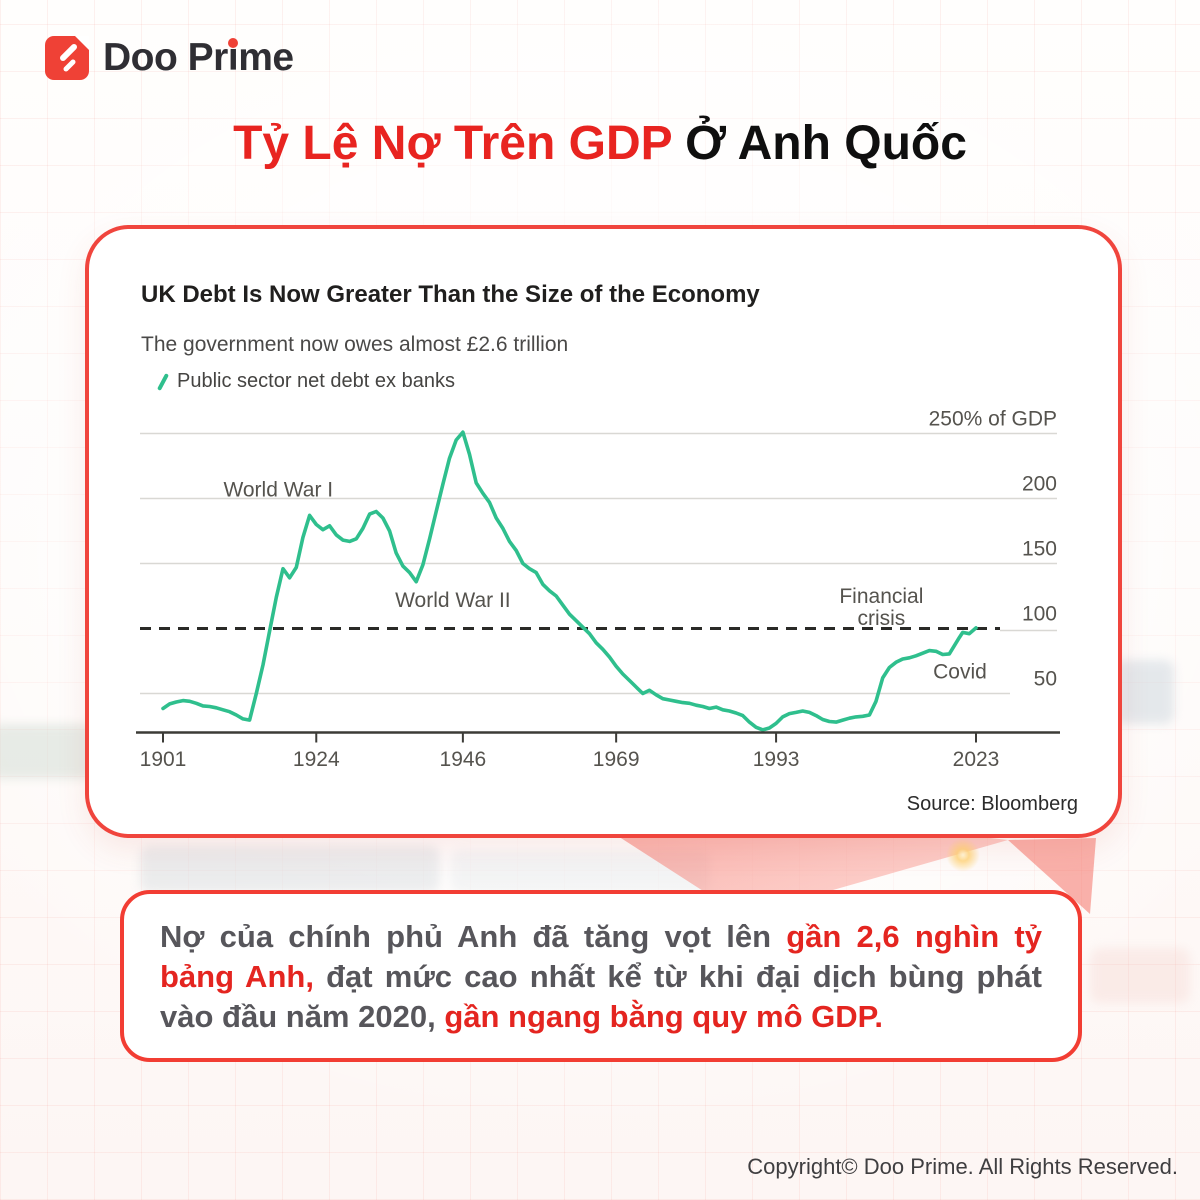 The width and height of the screenshot is (1200, 1200). What do you see at coordinates (1039, 549) in the screenshot?
I see `y-tick-label-150: 150` at bounding box center [1039, 549].